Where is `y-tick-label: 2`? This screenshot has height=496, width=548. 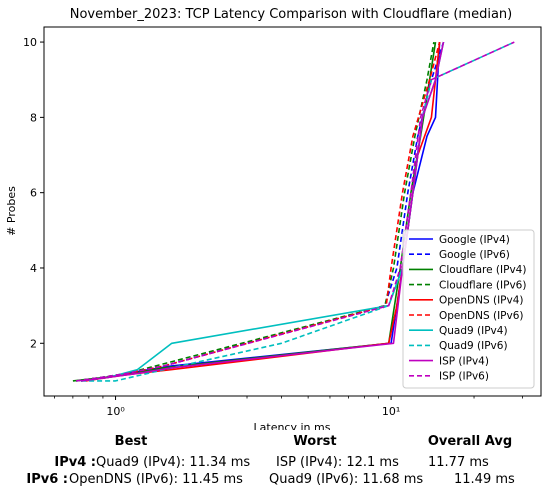 y-tick-label: 2 is located at coordinates (33, 343).